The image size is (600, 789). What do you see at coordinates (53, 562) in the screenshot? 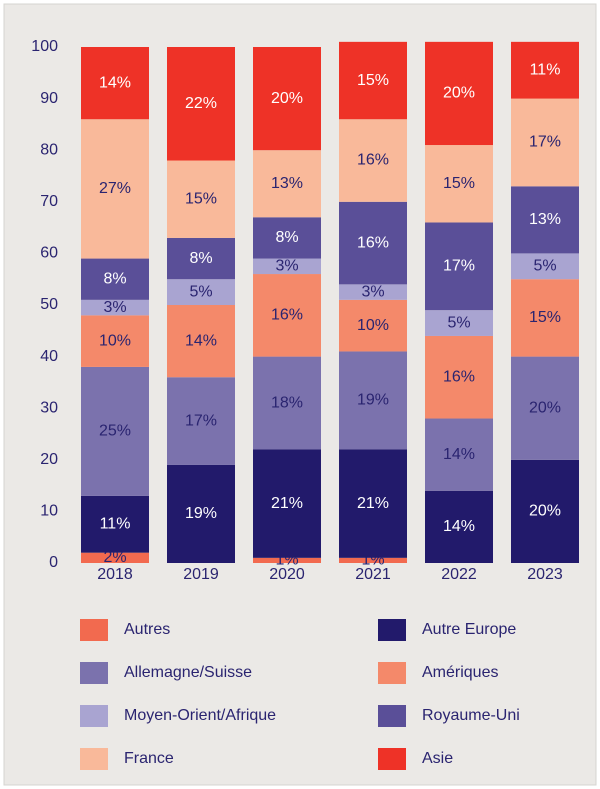
I see `y-tick-label: 0` at bounding box center [53, 562].